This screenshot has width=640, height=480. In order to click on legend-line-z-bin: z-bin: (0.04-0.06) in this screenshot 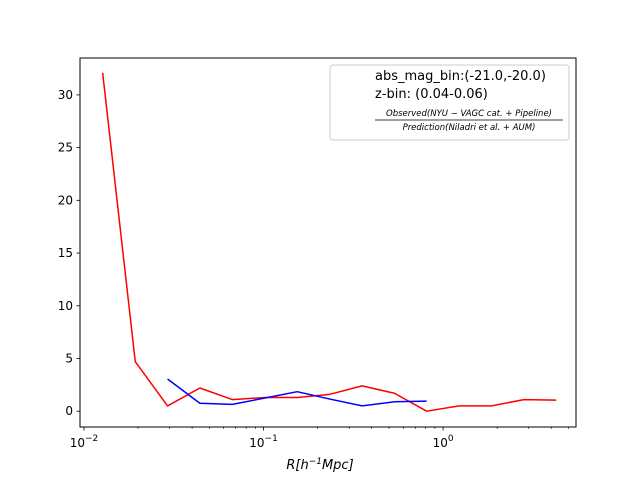, I will do `click(431, 94)`.